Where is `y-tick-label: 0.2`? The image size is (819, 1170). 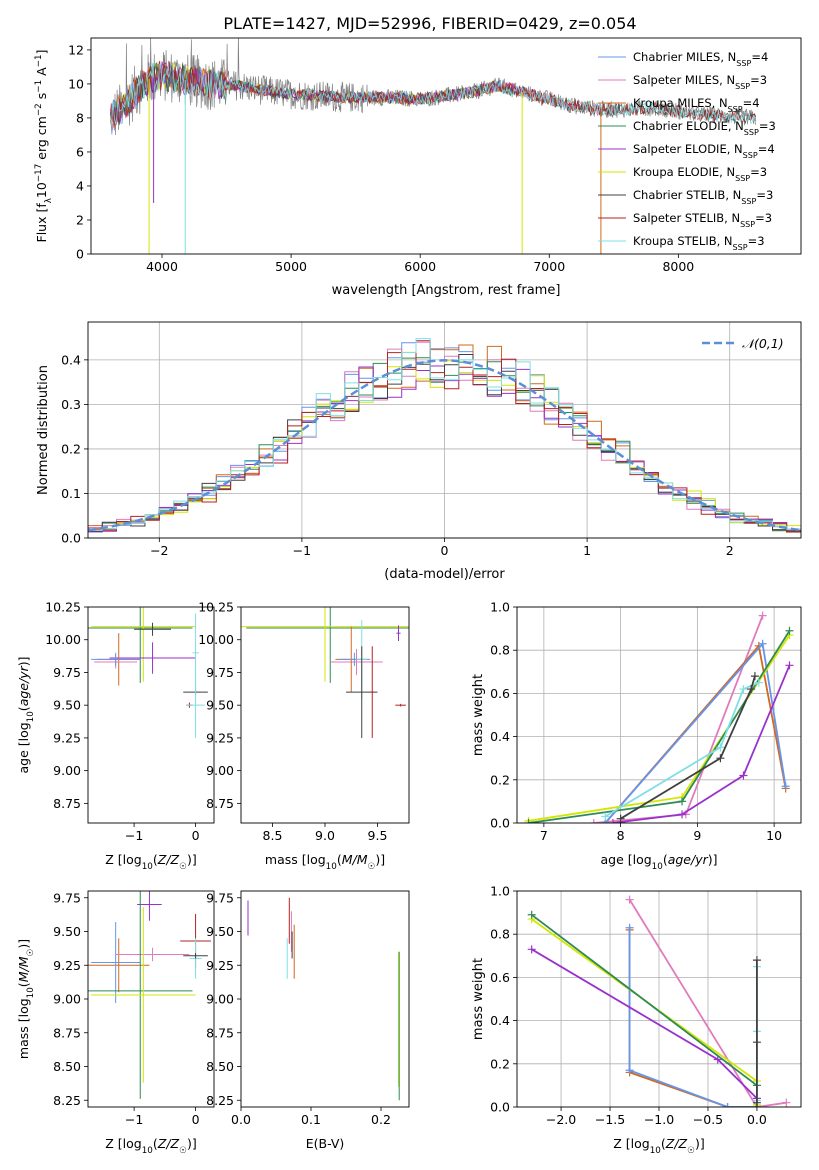 y-tick-label: 0.2 is located at coordinates (500, 779).